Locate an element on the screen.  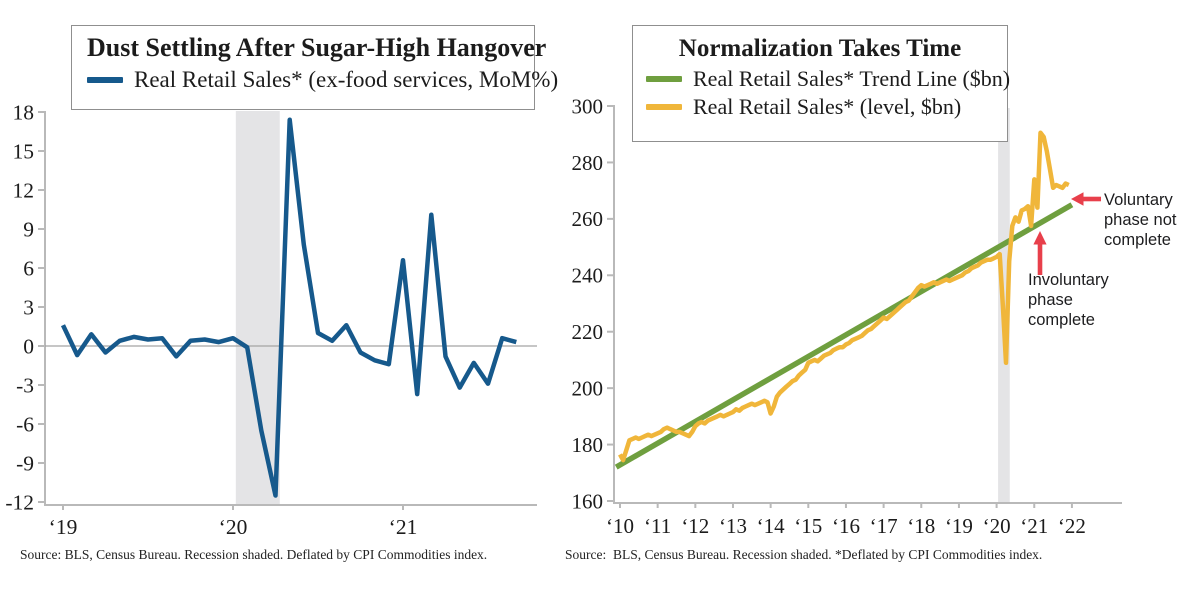
x-tick-label: ‘10 is located at coordinates (620, 526).